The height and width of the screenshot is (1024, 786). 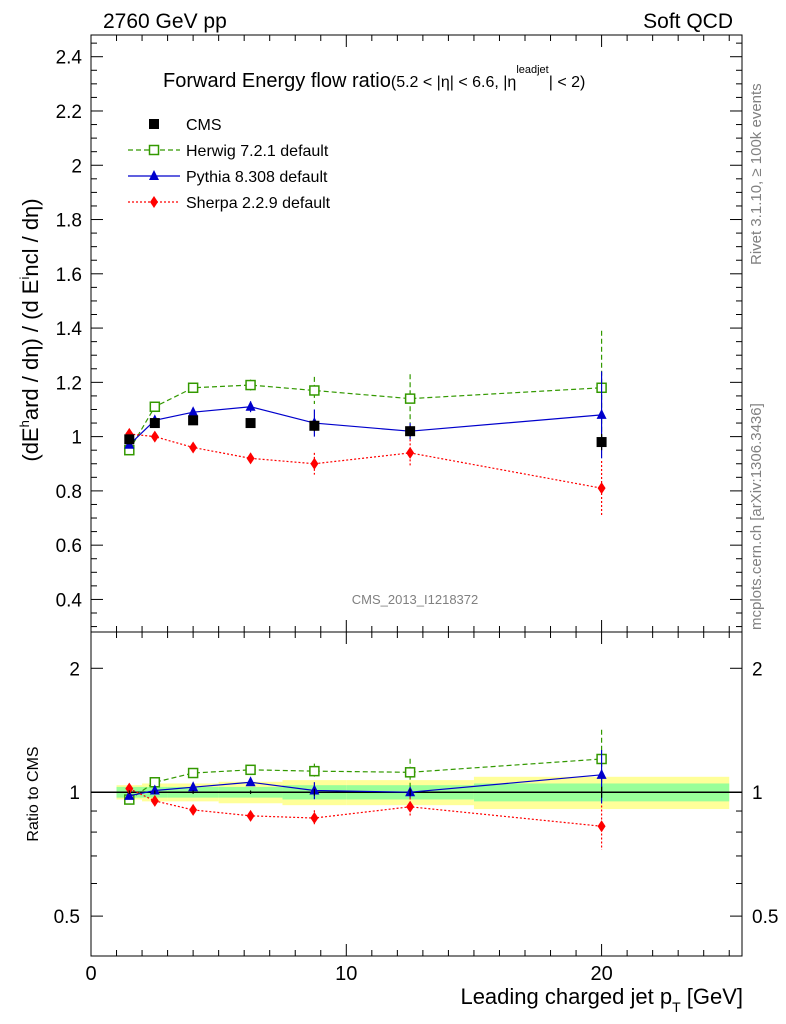 I want to click on ratio-y-tick-label-right: 1, so click(x=757, y=793).